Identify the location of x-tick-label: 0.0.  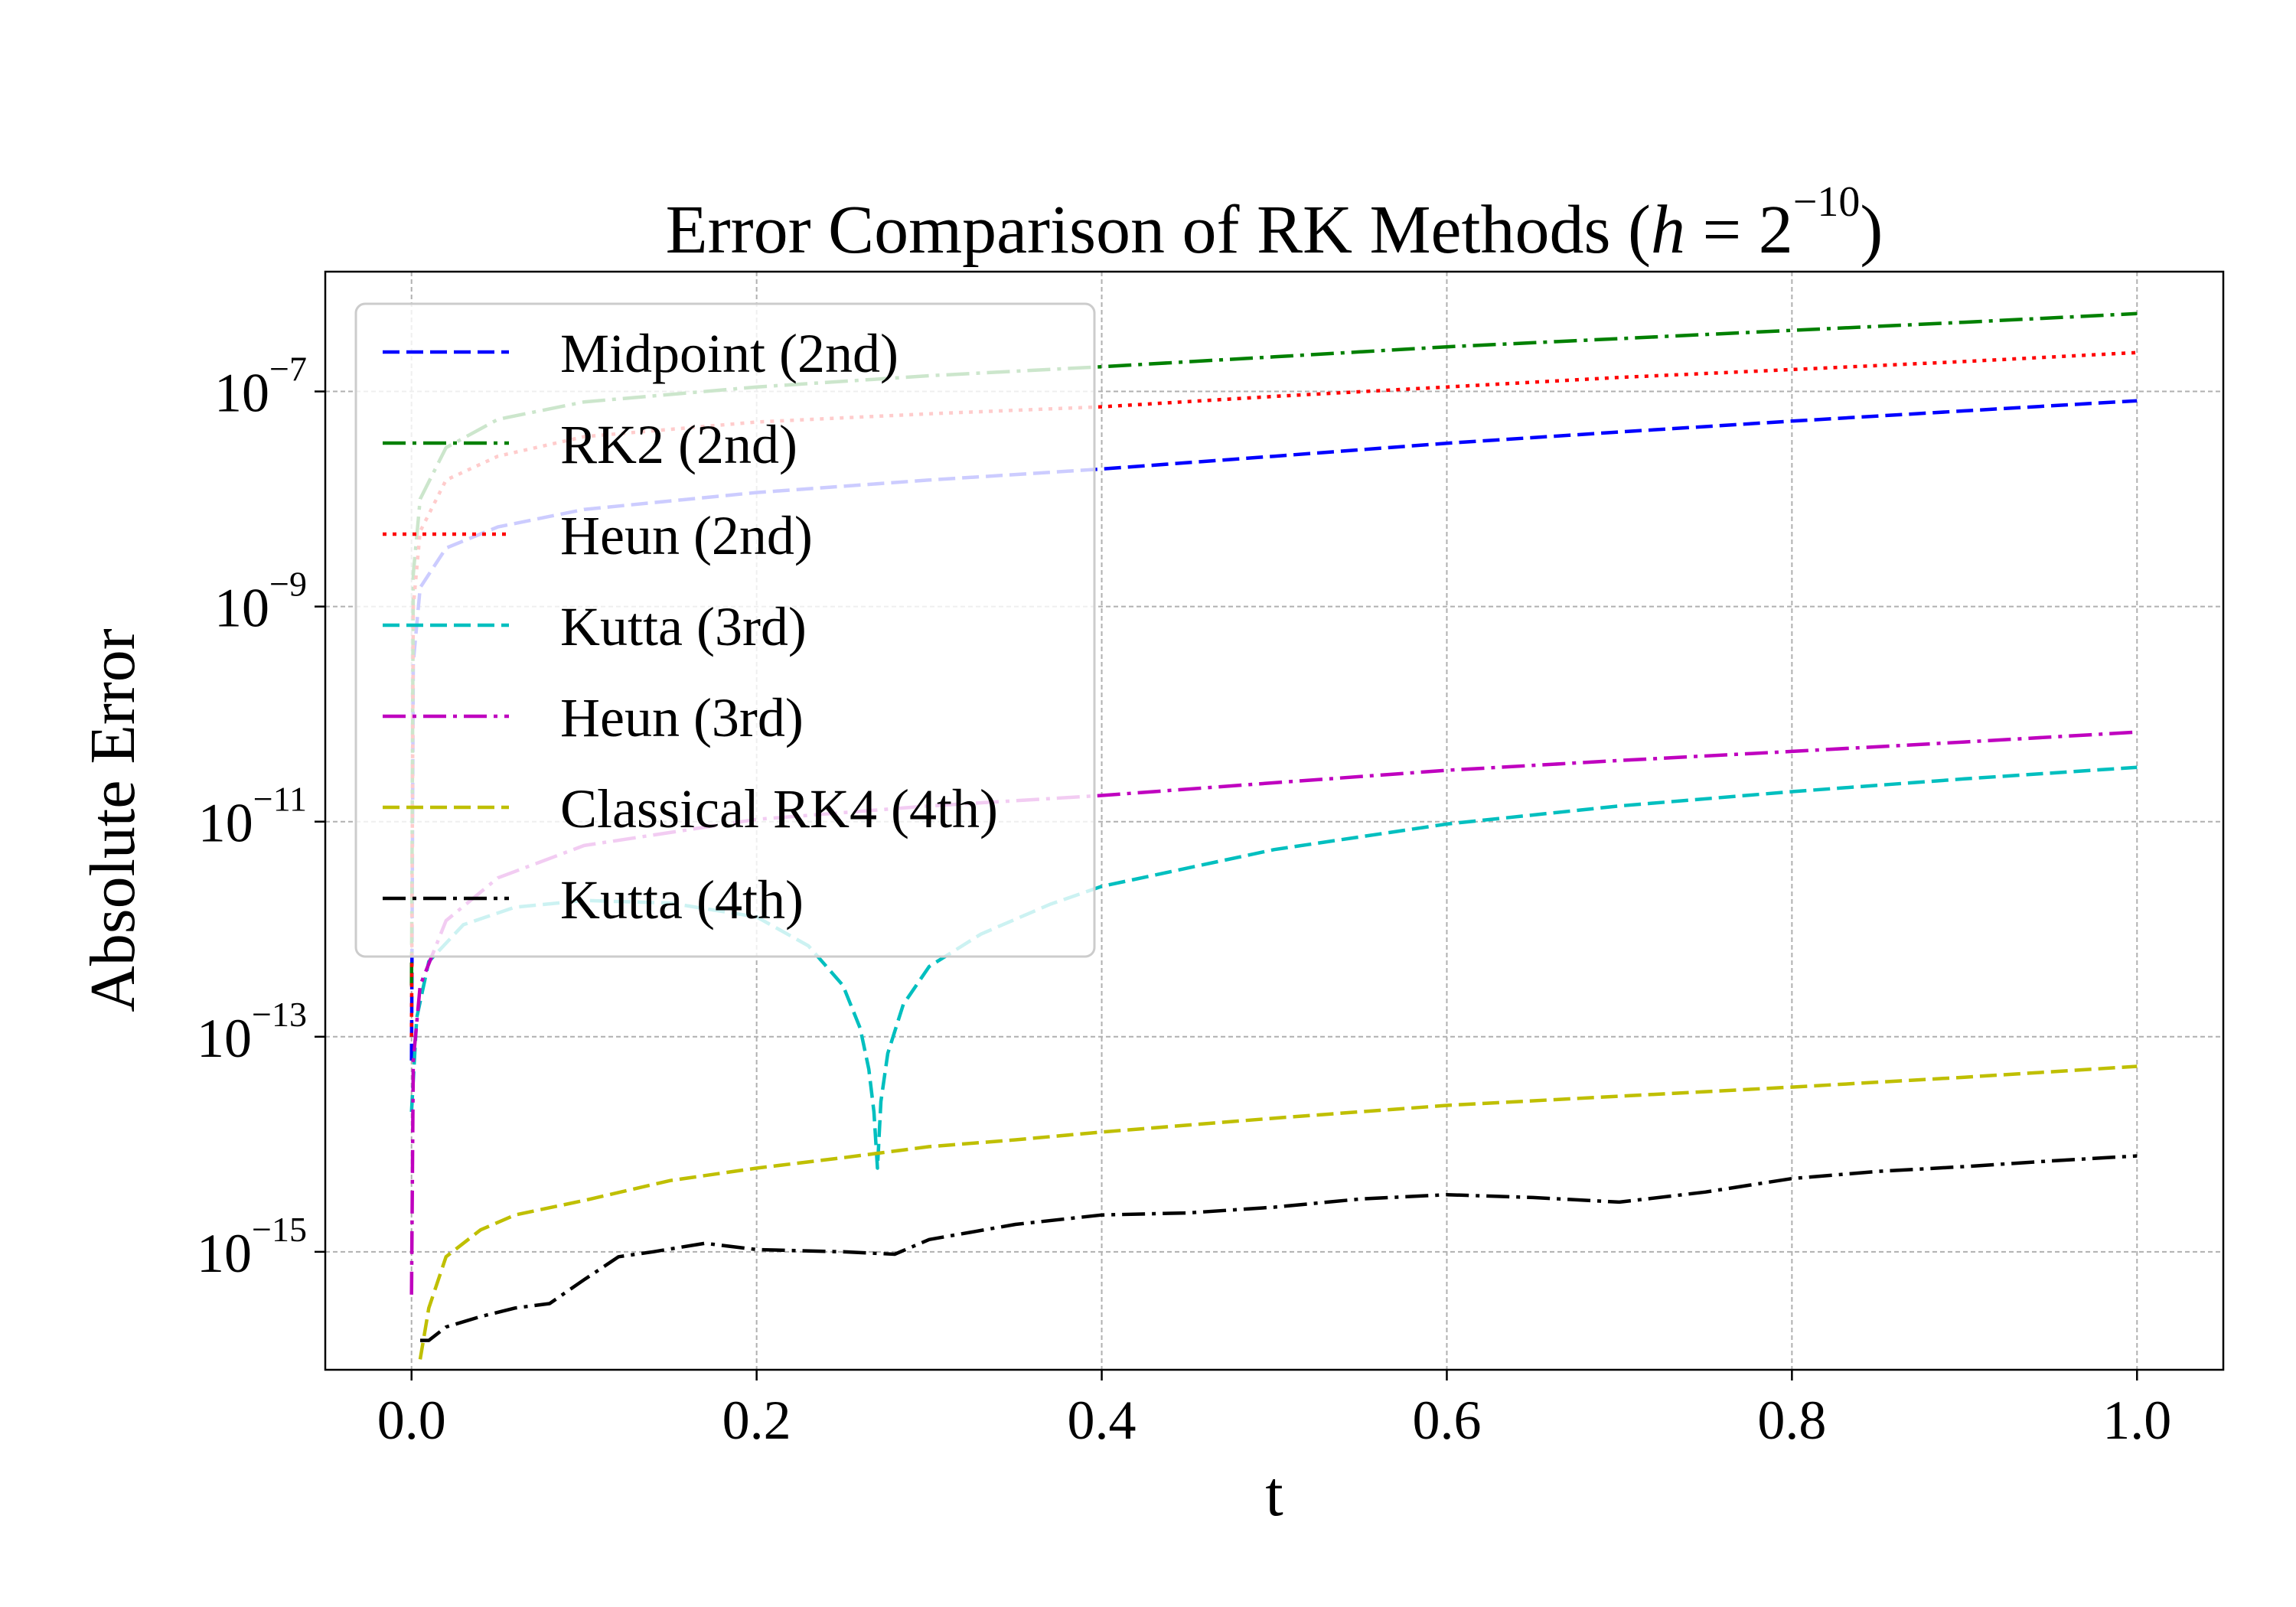
(411, 1420).